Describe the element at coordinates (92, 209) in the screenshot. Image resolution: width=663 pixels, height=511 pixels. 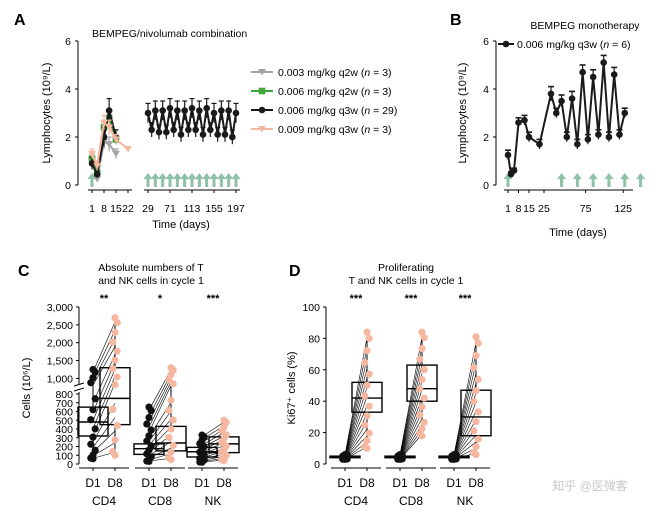
I see `x-tick-label-a: 1` at that location.